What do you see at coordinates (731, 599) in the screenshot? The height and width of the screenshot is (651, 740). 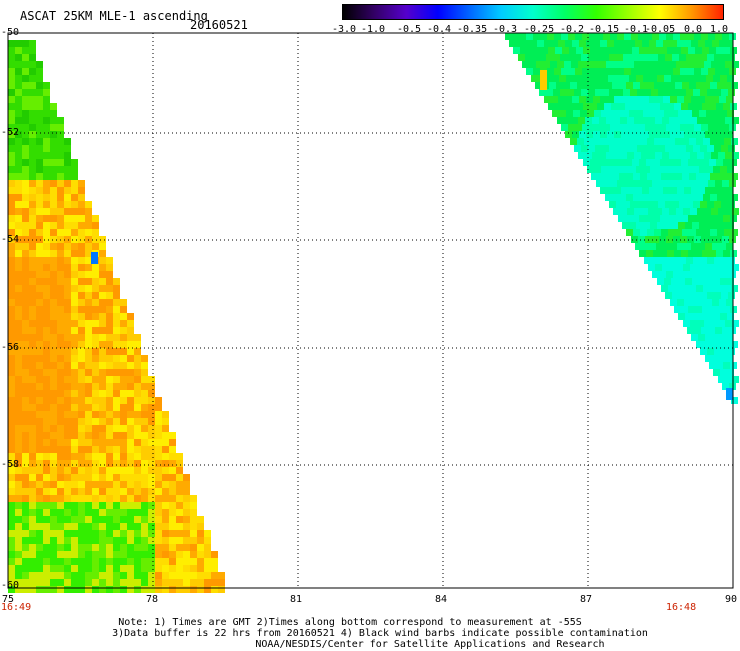 I see `lon-label: 90` at bounding box center [731, 599].